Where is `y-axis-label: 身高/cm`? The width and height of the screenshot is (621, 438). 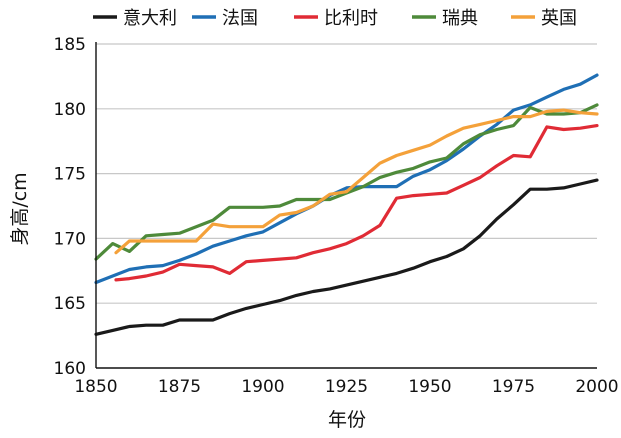 y-axis-label: 身高/cm is located at coordinates (20, 208).